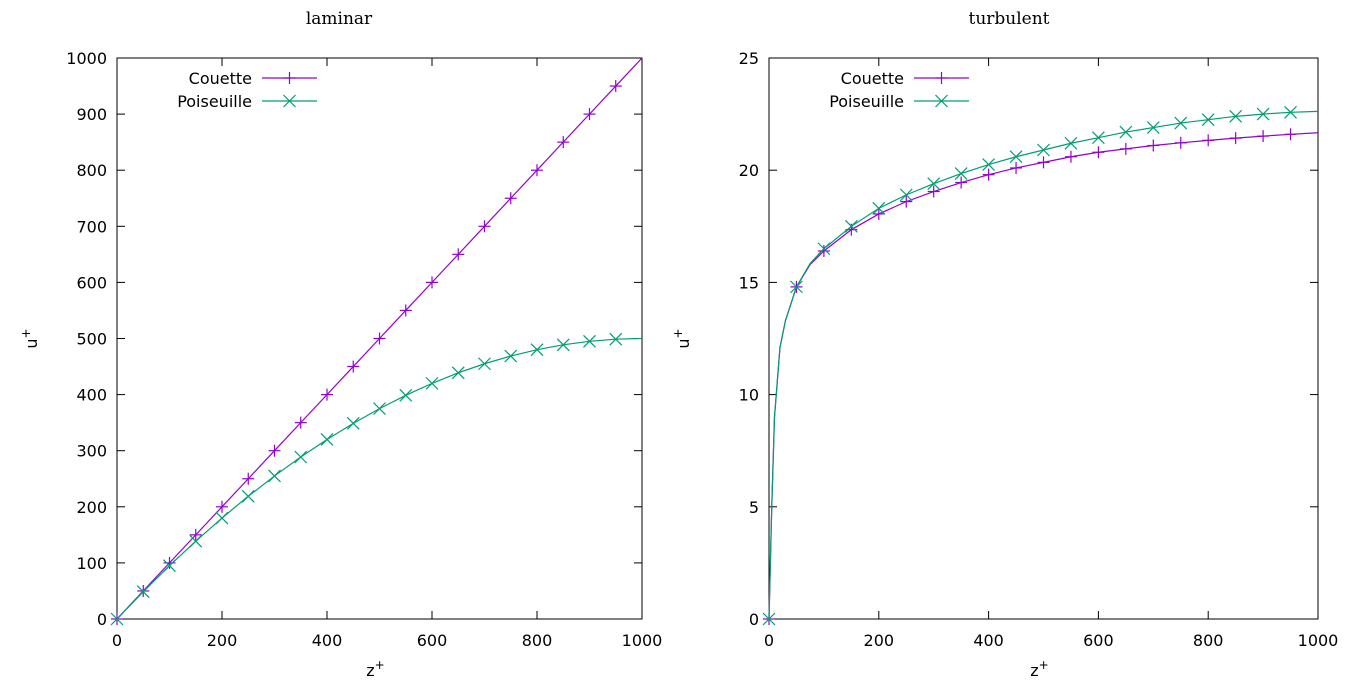 The image size is (1361, 685). What do you see at coordinates (749, 170) in the screenshot?
I see `y-tick-label: 20` at bounding box center [749, 170].